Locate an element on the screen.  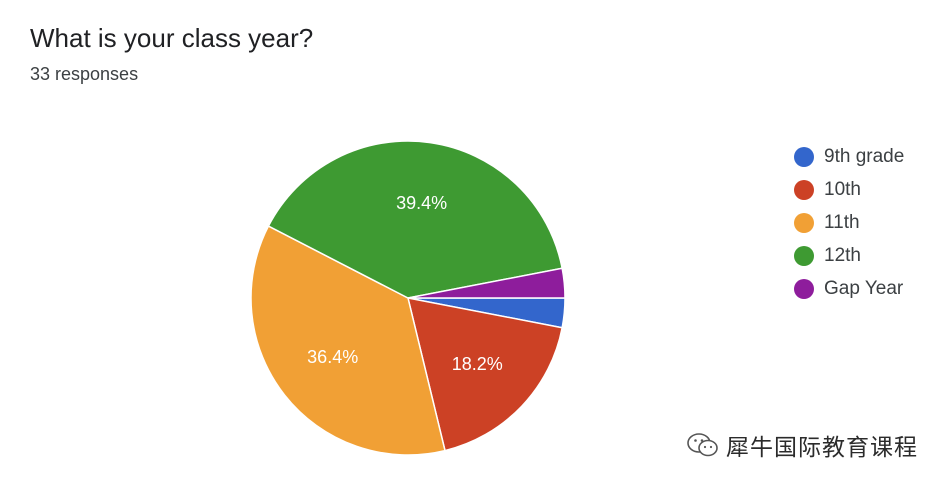
pie-slice-11th is located at coordinates (348, 340).